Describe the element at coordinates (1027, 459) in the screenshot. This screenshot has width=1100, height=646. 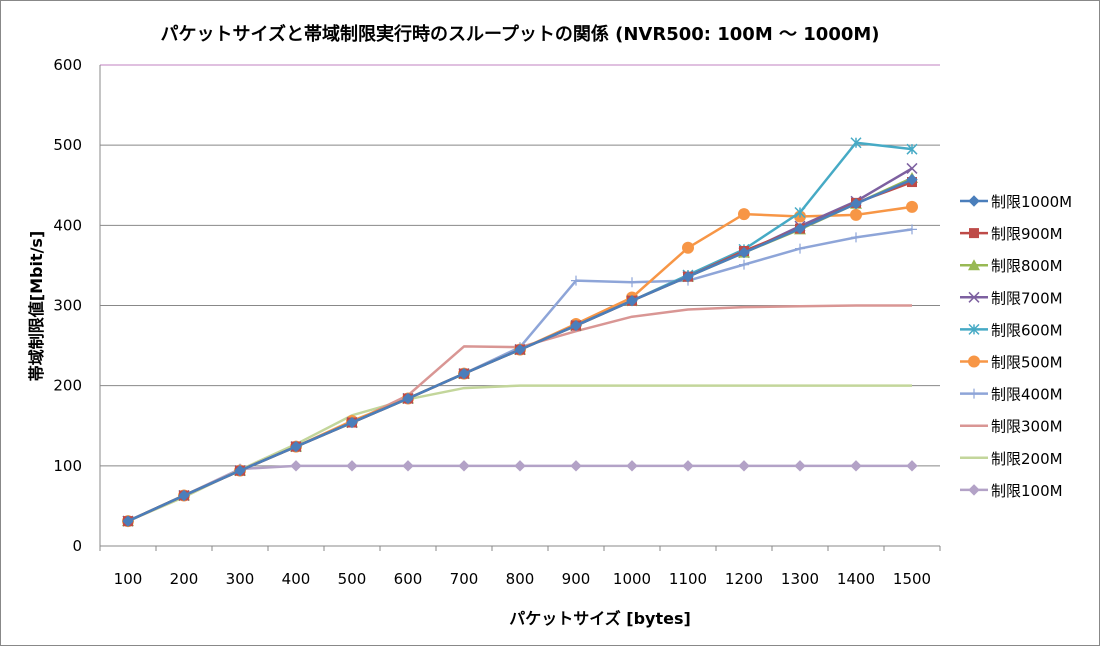
I see `legend-label: 制限200M` at that location.